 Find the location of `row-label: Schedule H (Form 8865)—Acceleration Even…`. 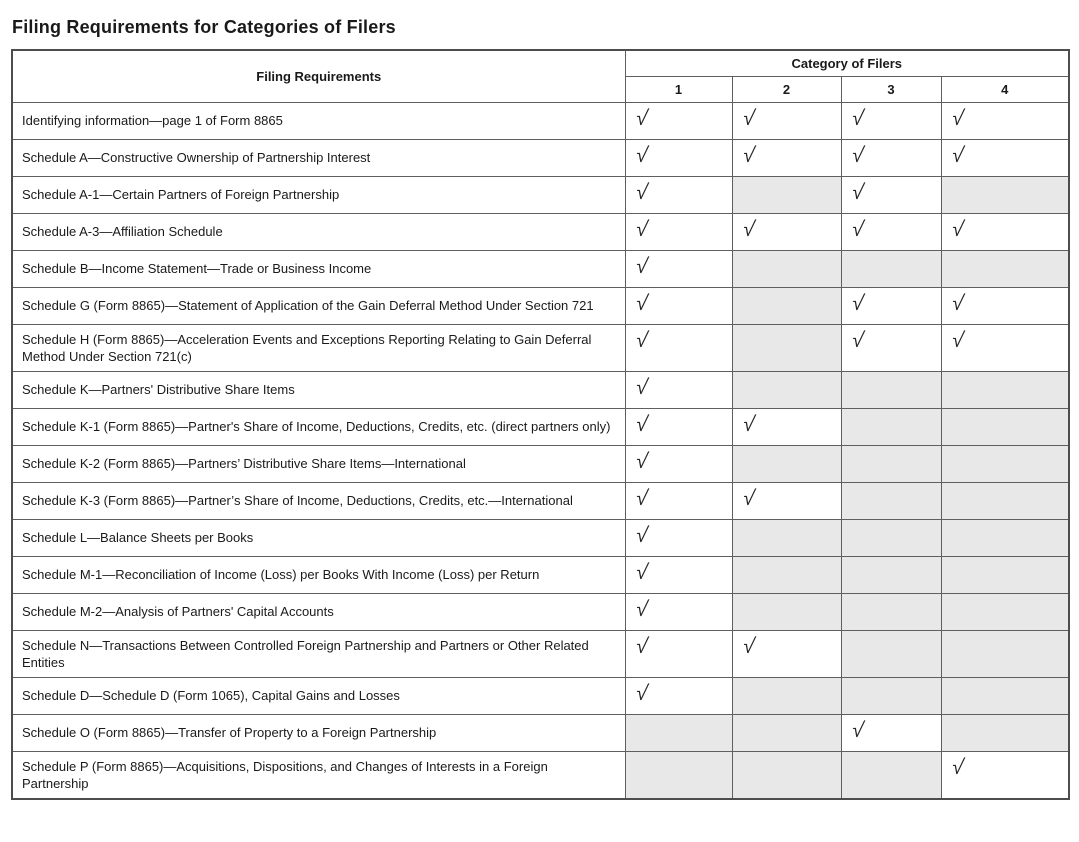

row-label: Schedule H (Form 8865)—Acceleration Even… is located at coordinates (318, 347).